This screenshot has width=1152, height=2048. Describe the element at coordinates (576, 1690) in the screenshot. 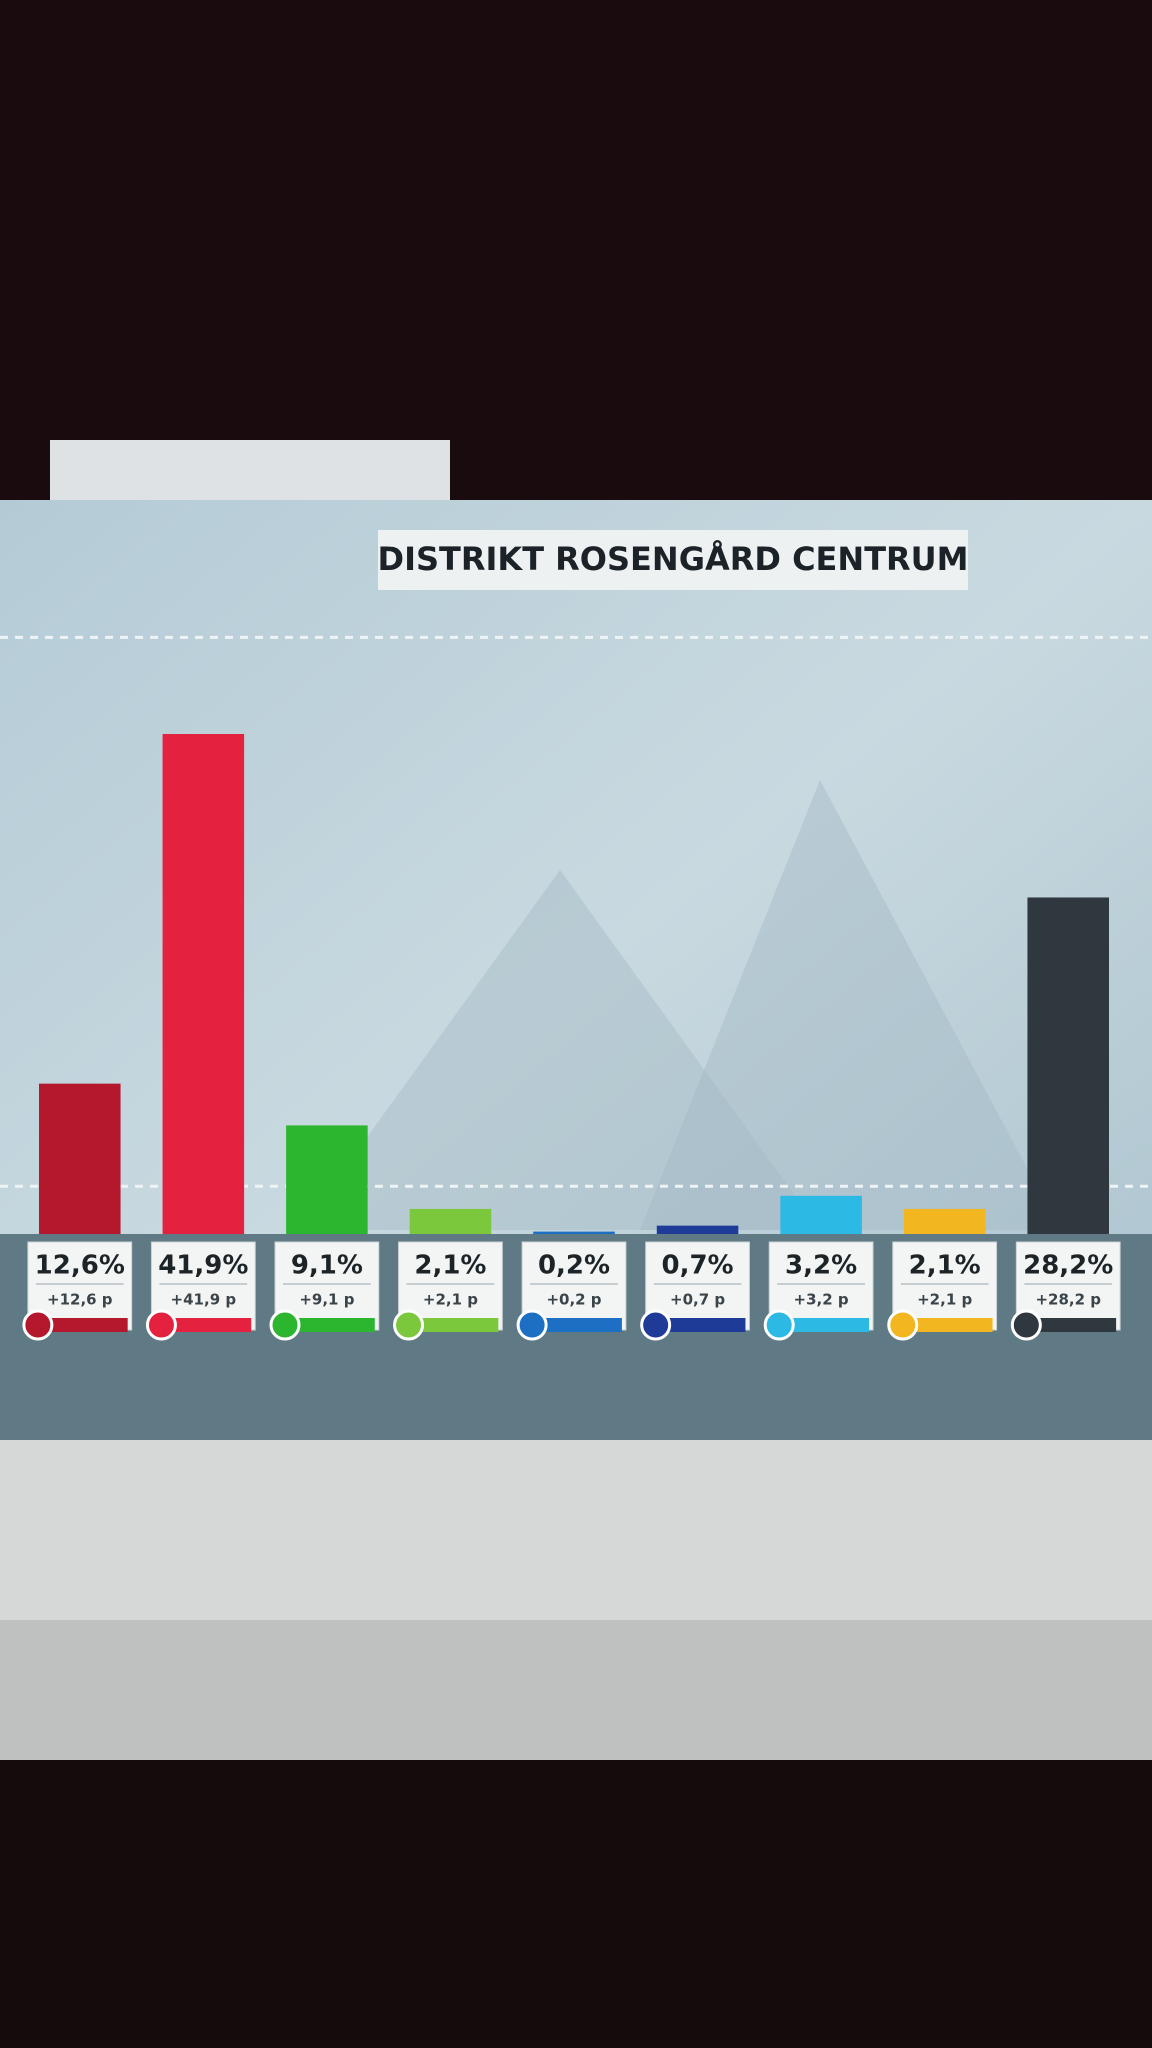

I see `stand-front` at that location.